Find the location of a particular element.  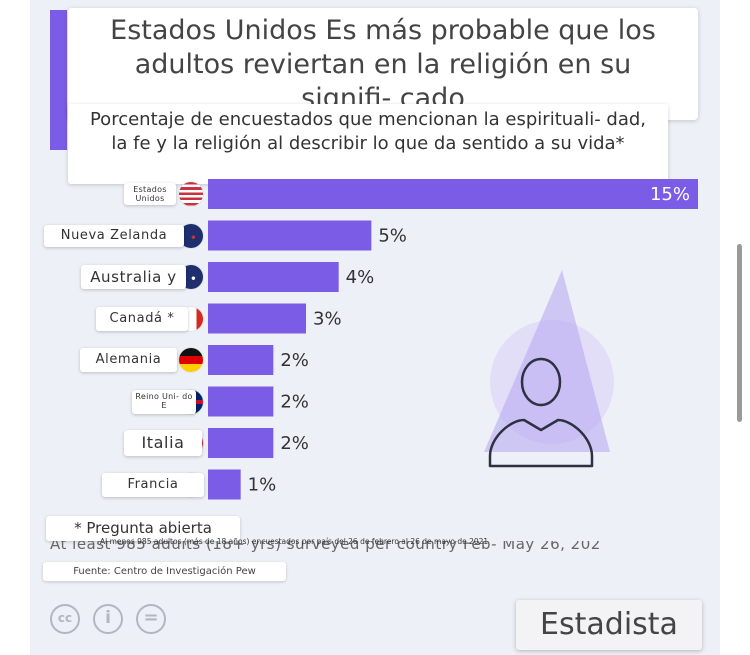

category-label-canada: Canadá * is located at coordinates (142, 318).